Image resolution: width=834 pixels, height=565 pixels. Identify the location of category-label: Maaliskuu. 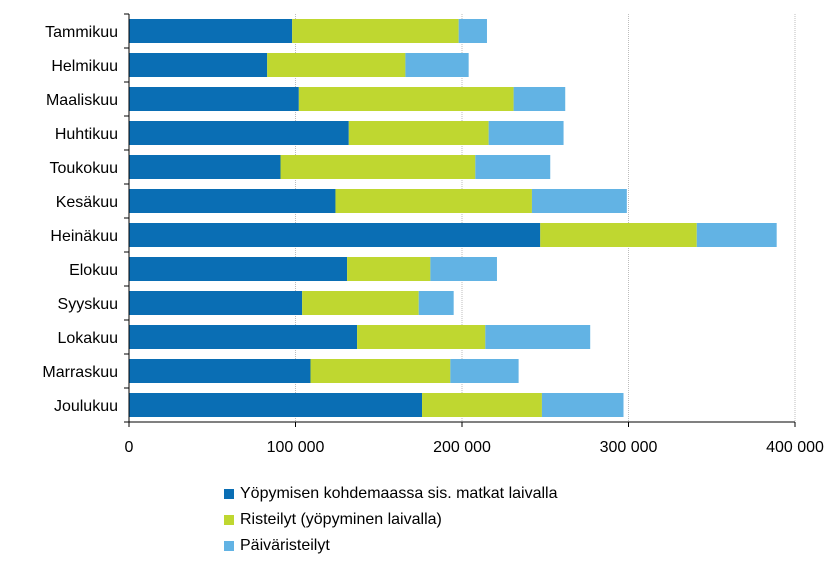
(82, 100).